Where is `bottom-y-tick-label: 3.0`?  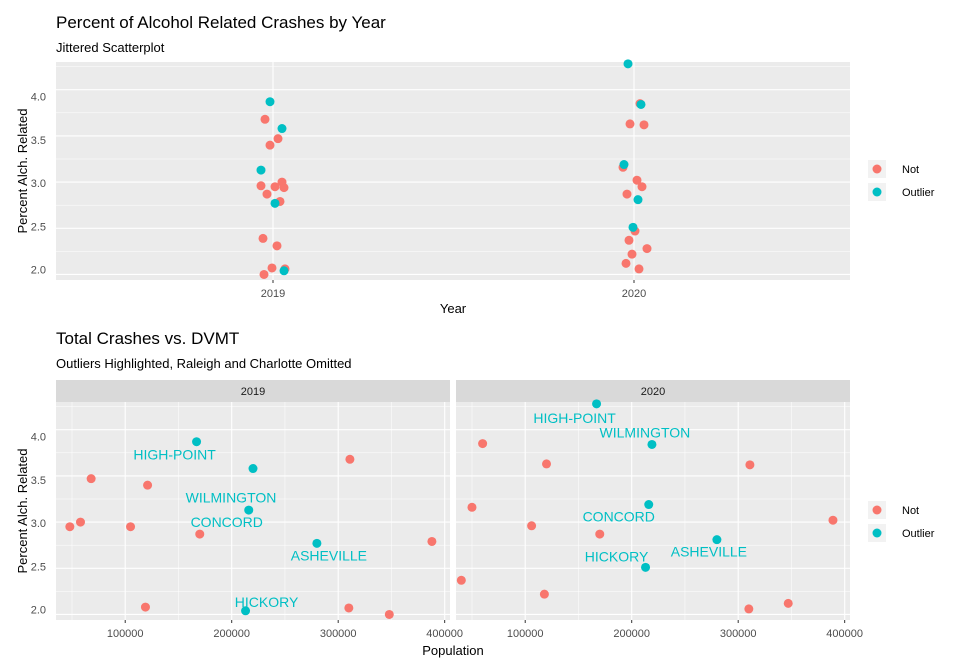 bottom-y-tick-label: 3.0 is located at coordinates (38, 524).